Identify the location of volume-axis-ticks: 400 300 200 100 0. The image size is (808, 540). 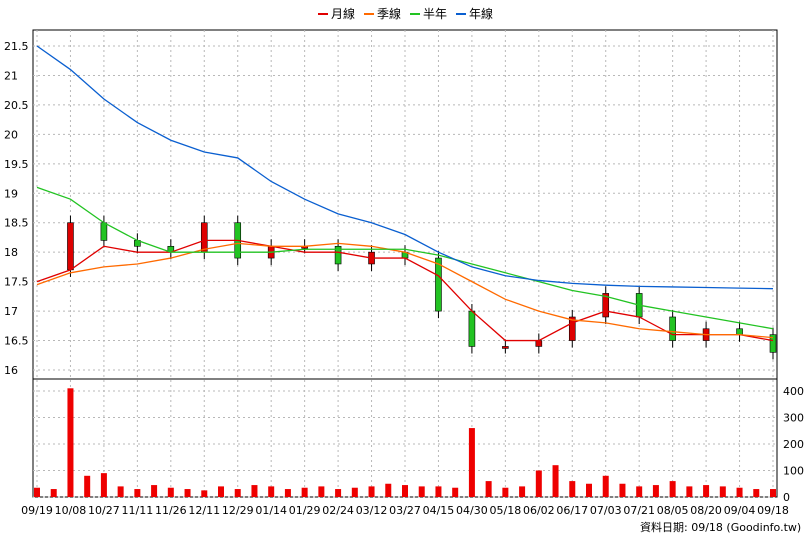
(793, 444).